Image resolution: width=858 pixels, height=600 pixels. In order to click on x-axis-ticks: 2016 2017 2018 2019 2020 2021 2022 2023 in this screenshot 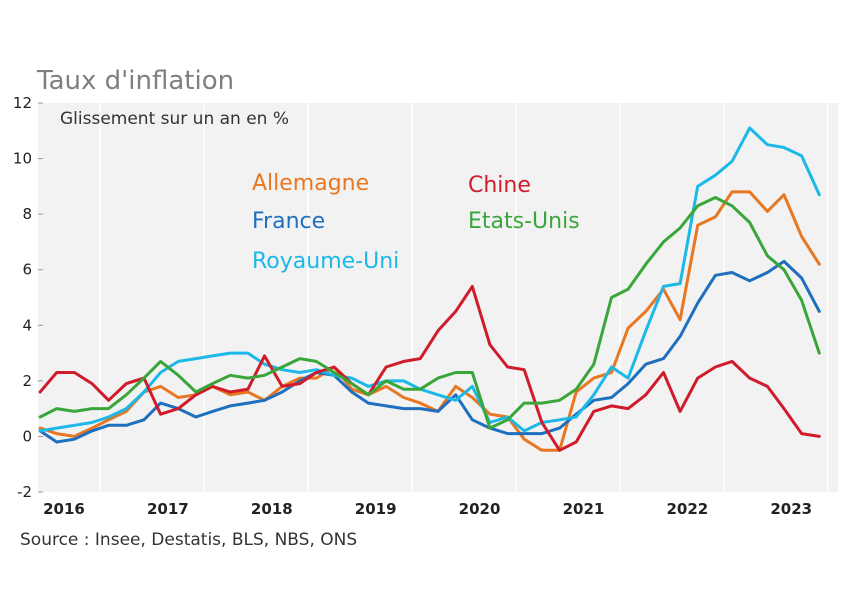, I will do `click(427, 509)`.